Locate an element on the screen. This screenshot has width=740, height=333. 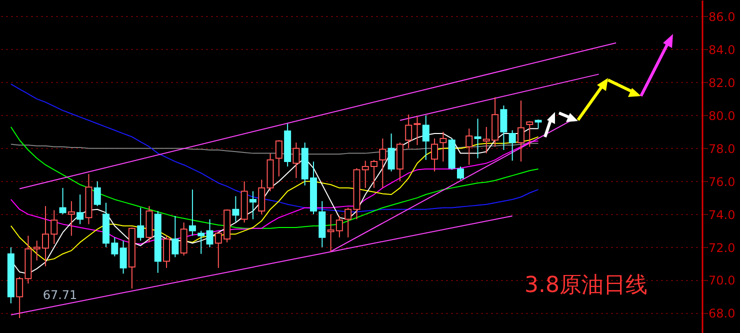
y-tick-label: 82.0 is located at coordinates (722, 83).